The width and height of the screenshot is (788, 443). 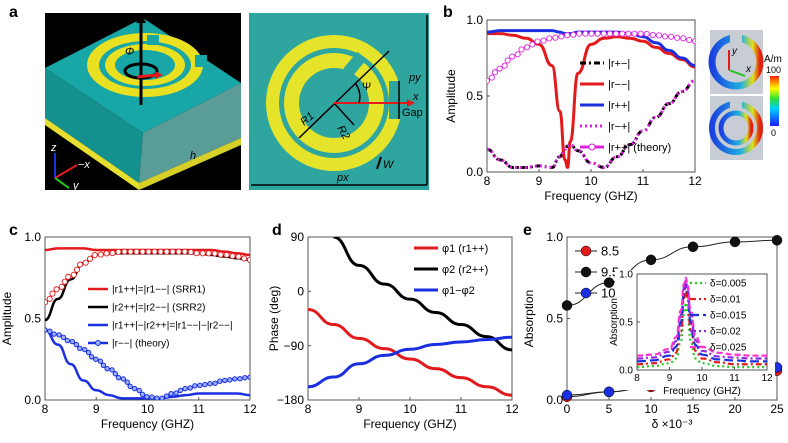 What do you see at coordinates (554, 319) in the screenshot?
I see `y-tick-label: 0.5` at bounding box center [554, 319].